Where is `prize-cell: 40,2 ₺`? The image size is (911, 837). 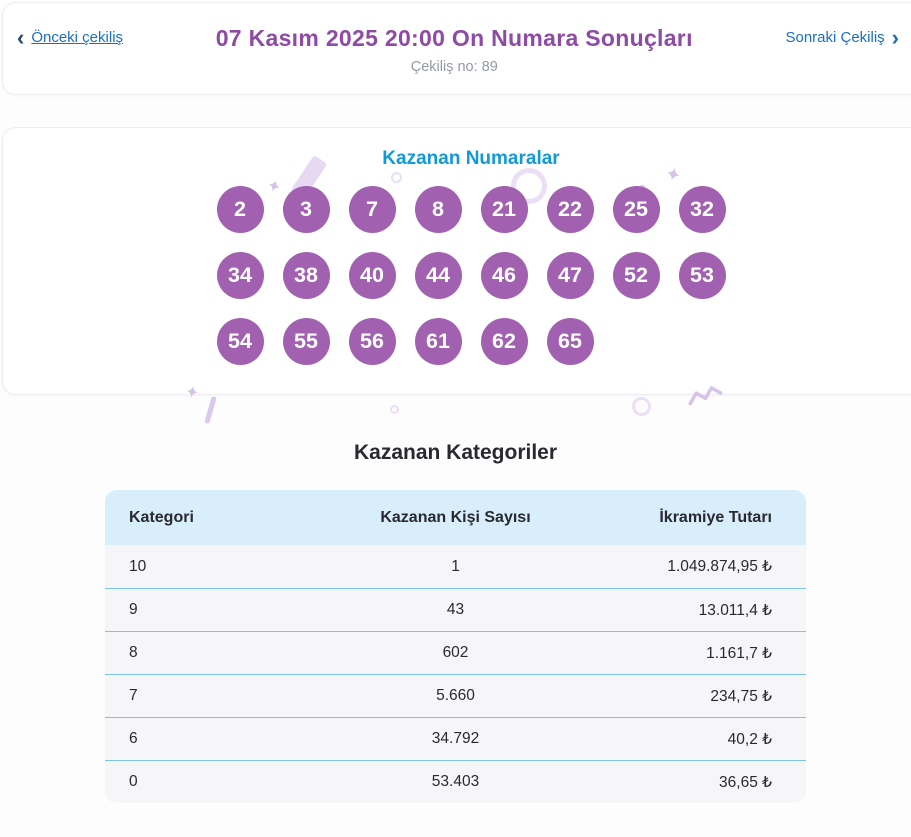
prize-cell: 40,2 ₺ is located at coordinates (749, 739).